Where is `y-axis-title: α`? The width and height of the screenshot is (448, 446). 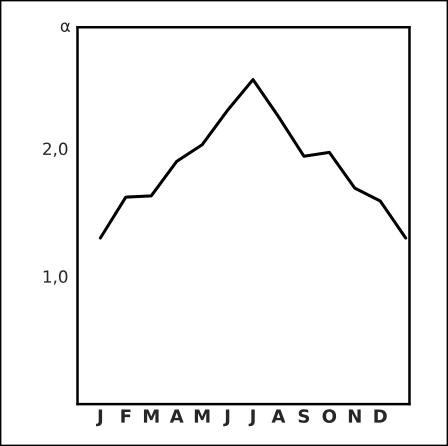
y-axis-title: α is located at coordinates (65, 27).